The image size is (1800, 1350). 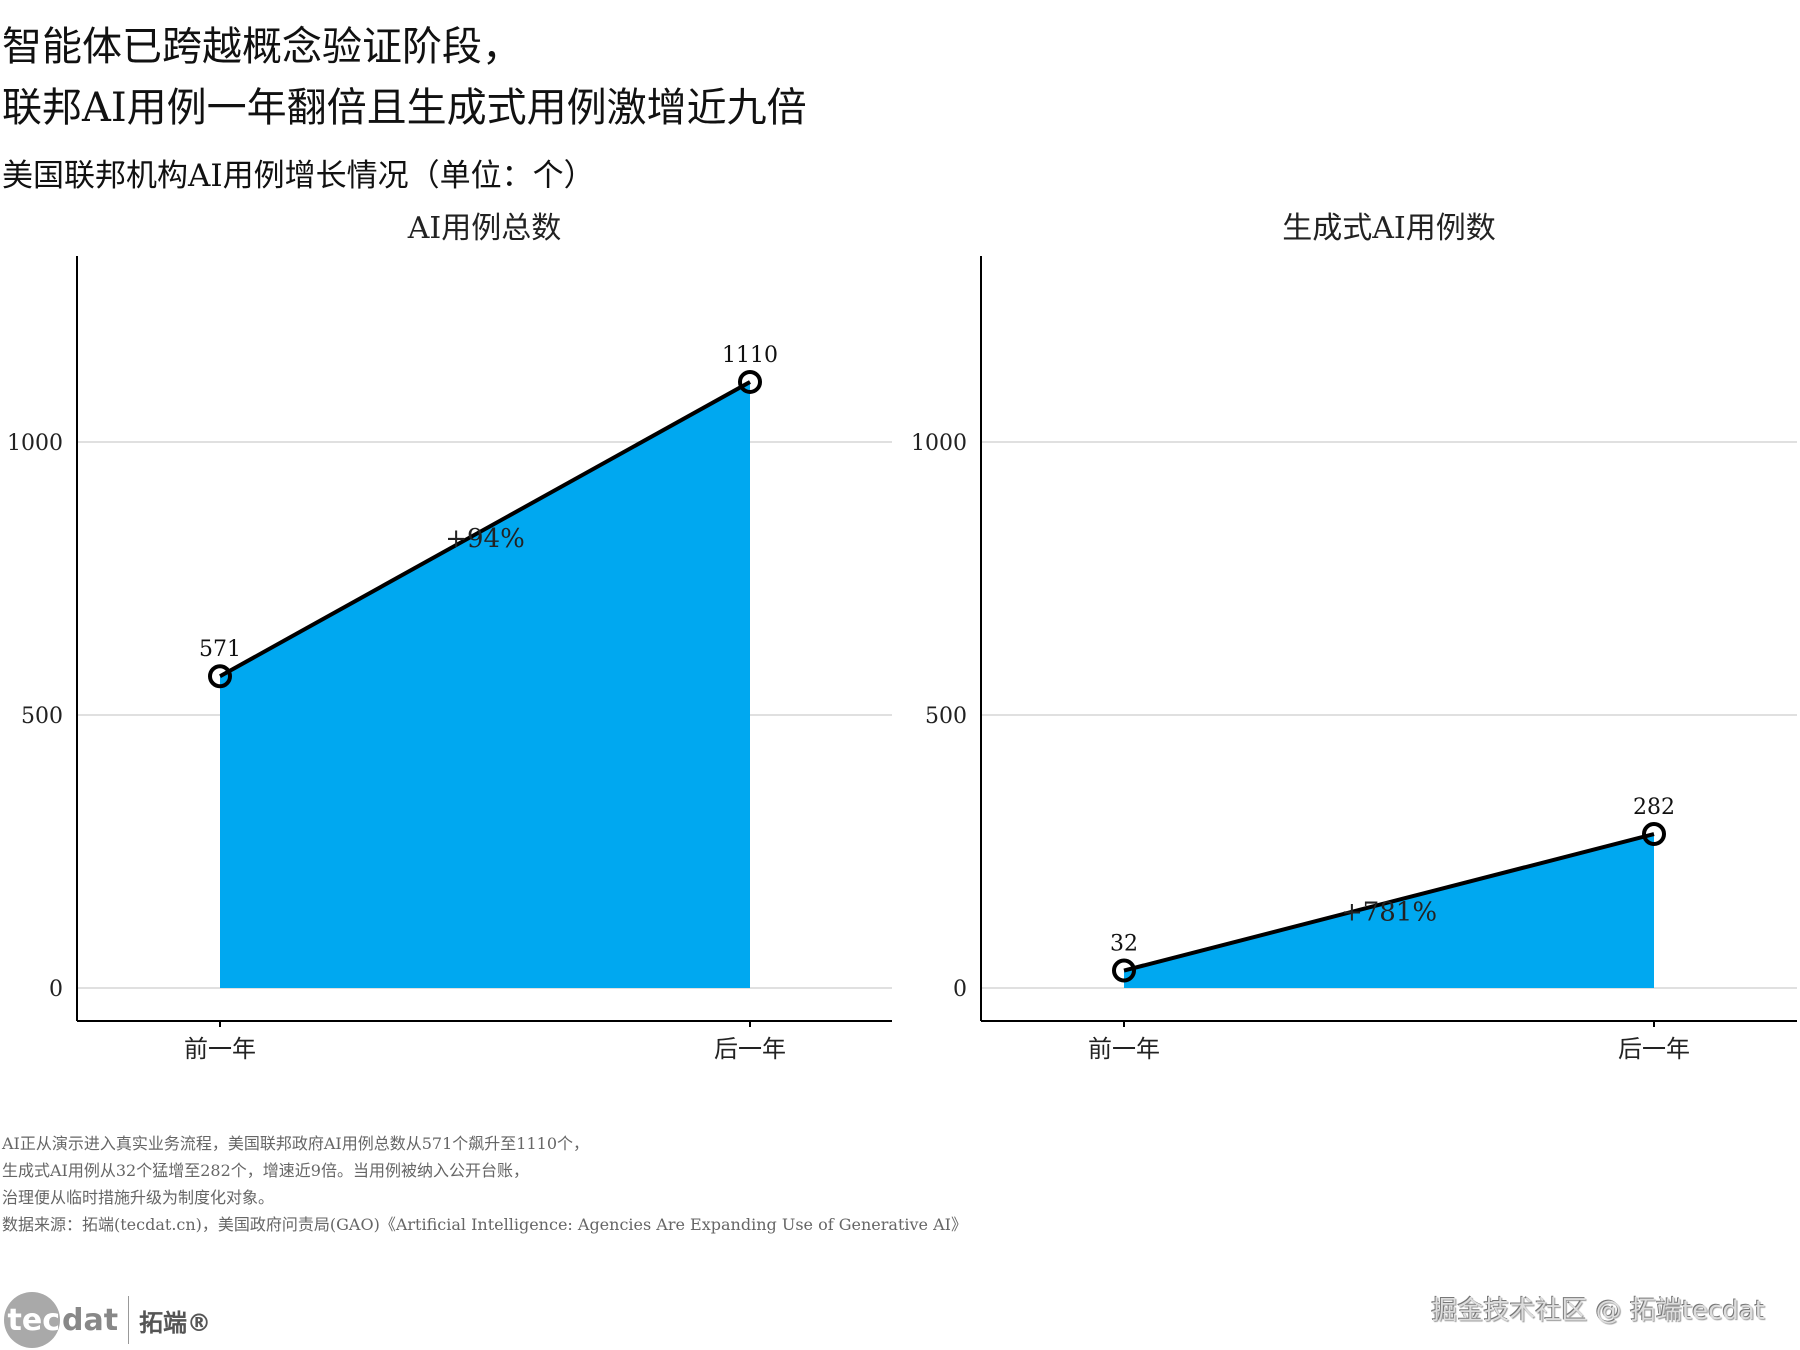 What do you see at coordinates (175, 1322) in the screenshot?
I see `logo-cn: 拓端®` at bounding box center [175, 1322].